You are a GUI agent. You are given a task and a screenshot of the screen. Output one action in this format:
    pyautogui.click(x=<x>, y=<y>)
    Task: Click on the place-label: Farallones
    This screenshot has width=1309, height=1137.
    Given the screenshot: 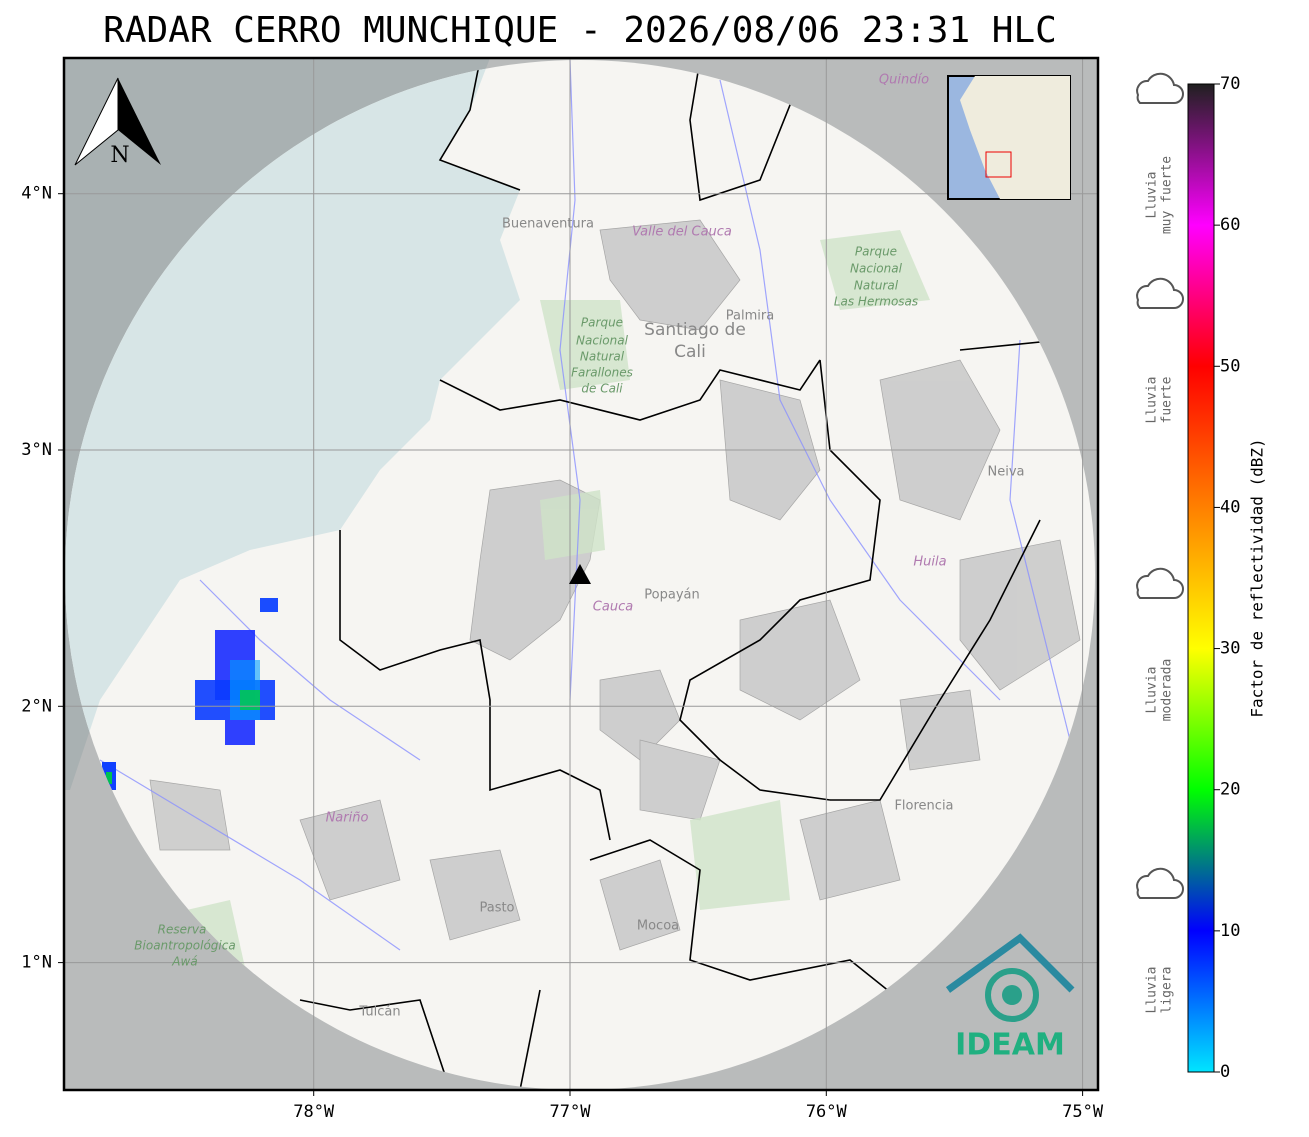 What is the action you would take?
    pyautogui.click(x=602, y=373)
    